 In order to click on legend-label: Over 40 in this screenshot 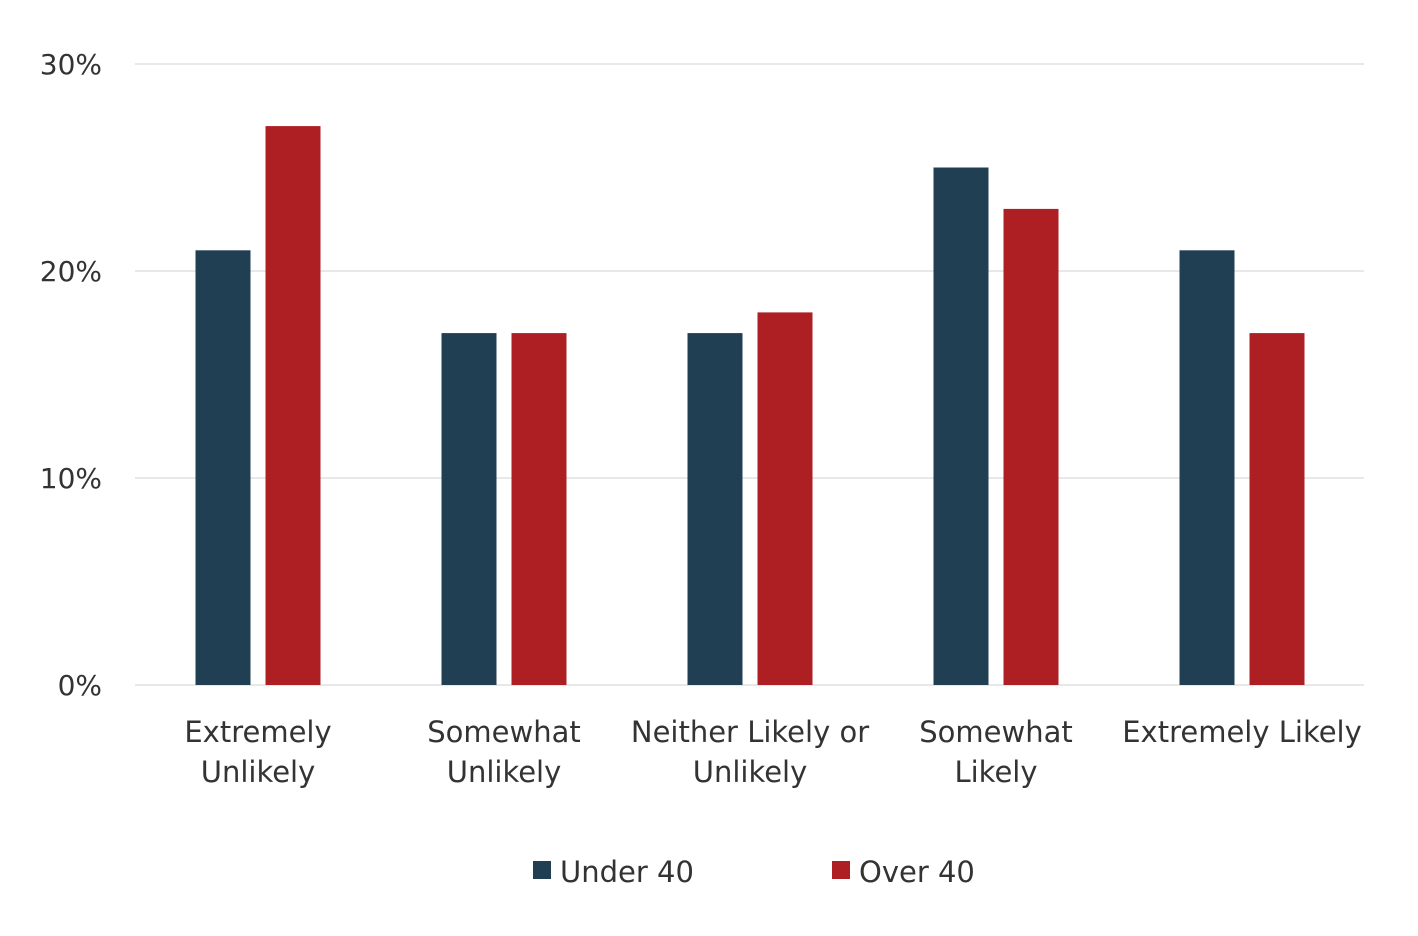, I will do `click(917, 872)`.